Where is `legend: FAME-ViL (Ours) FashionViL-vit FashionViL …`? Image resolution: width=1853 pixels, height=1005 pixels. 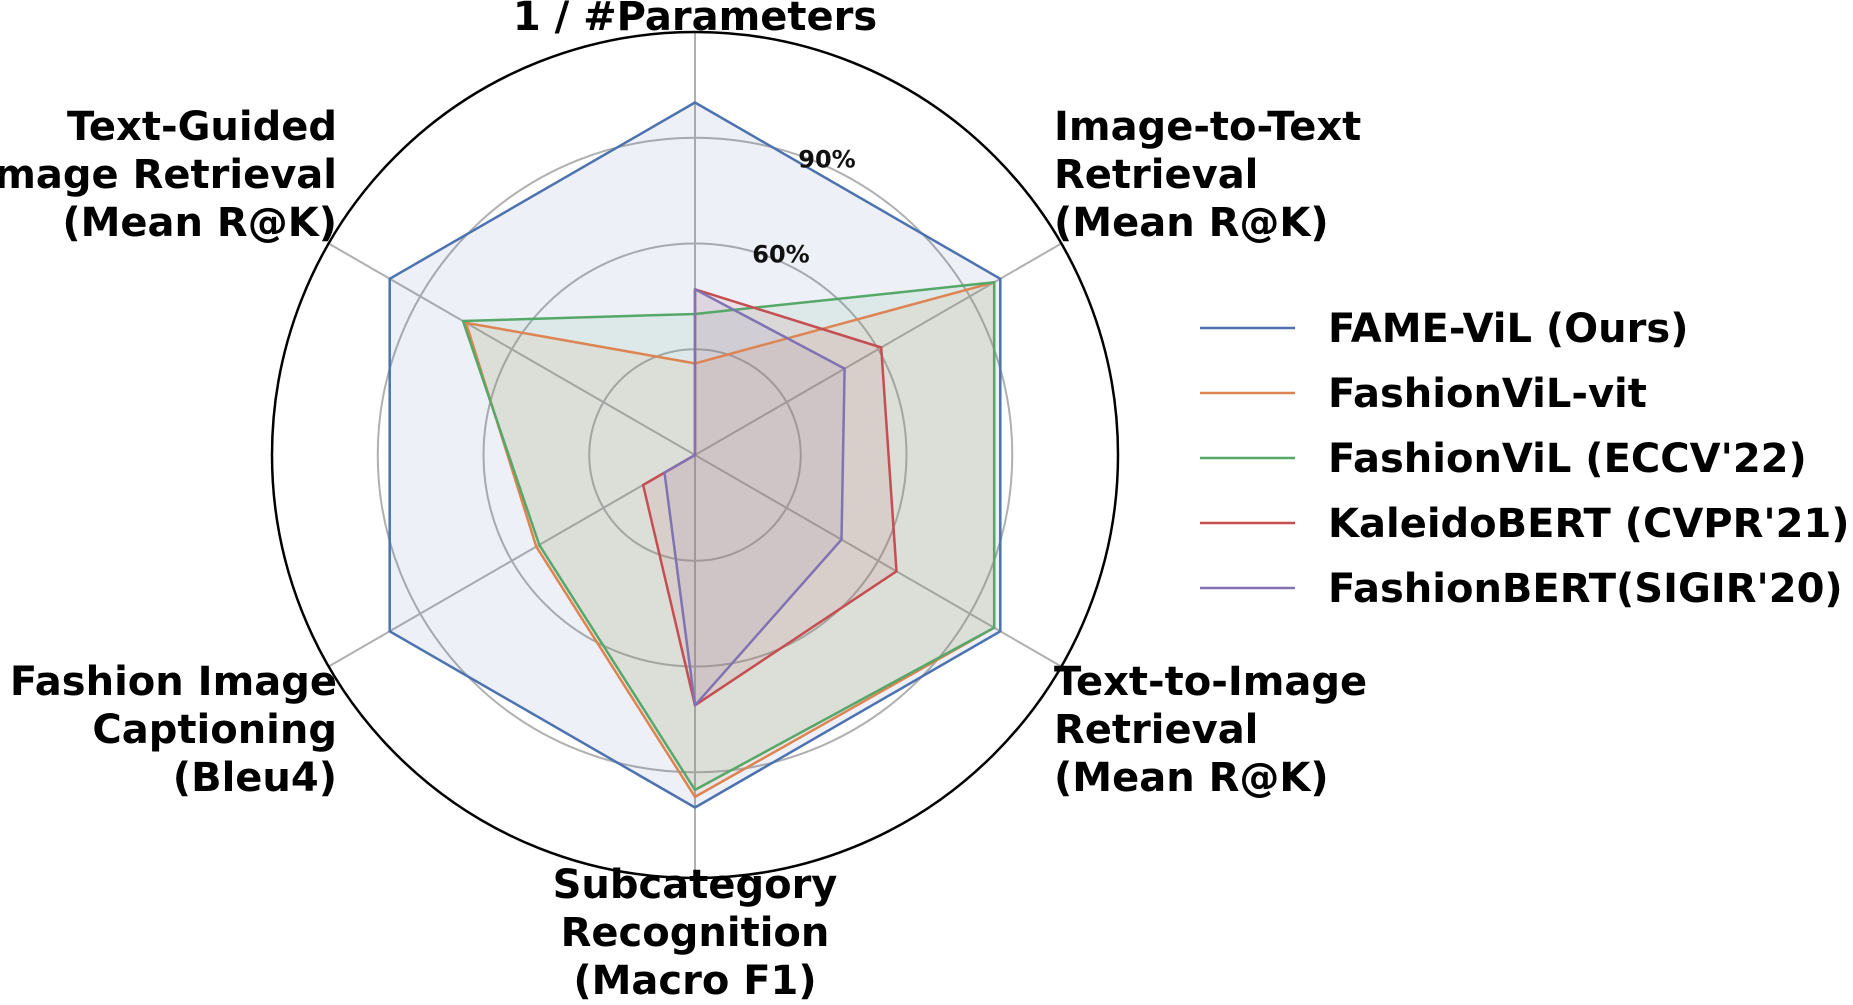
legend: FAME-ViL (Ours) FashionViL-vit FashionViL … is located at coordinates (1525, 459).